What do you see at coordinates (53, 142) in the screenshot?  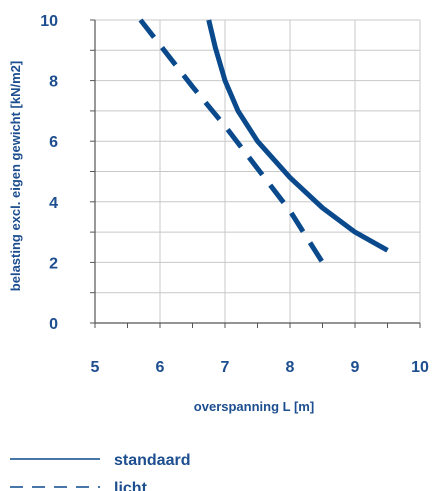 I see `y-tick-label: 6` at bounding box center [53, 142].